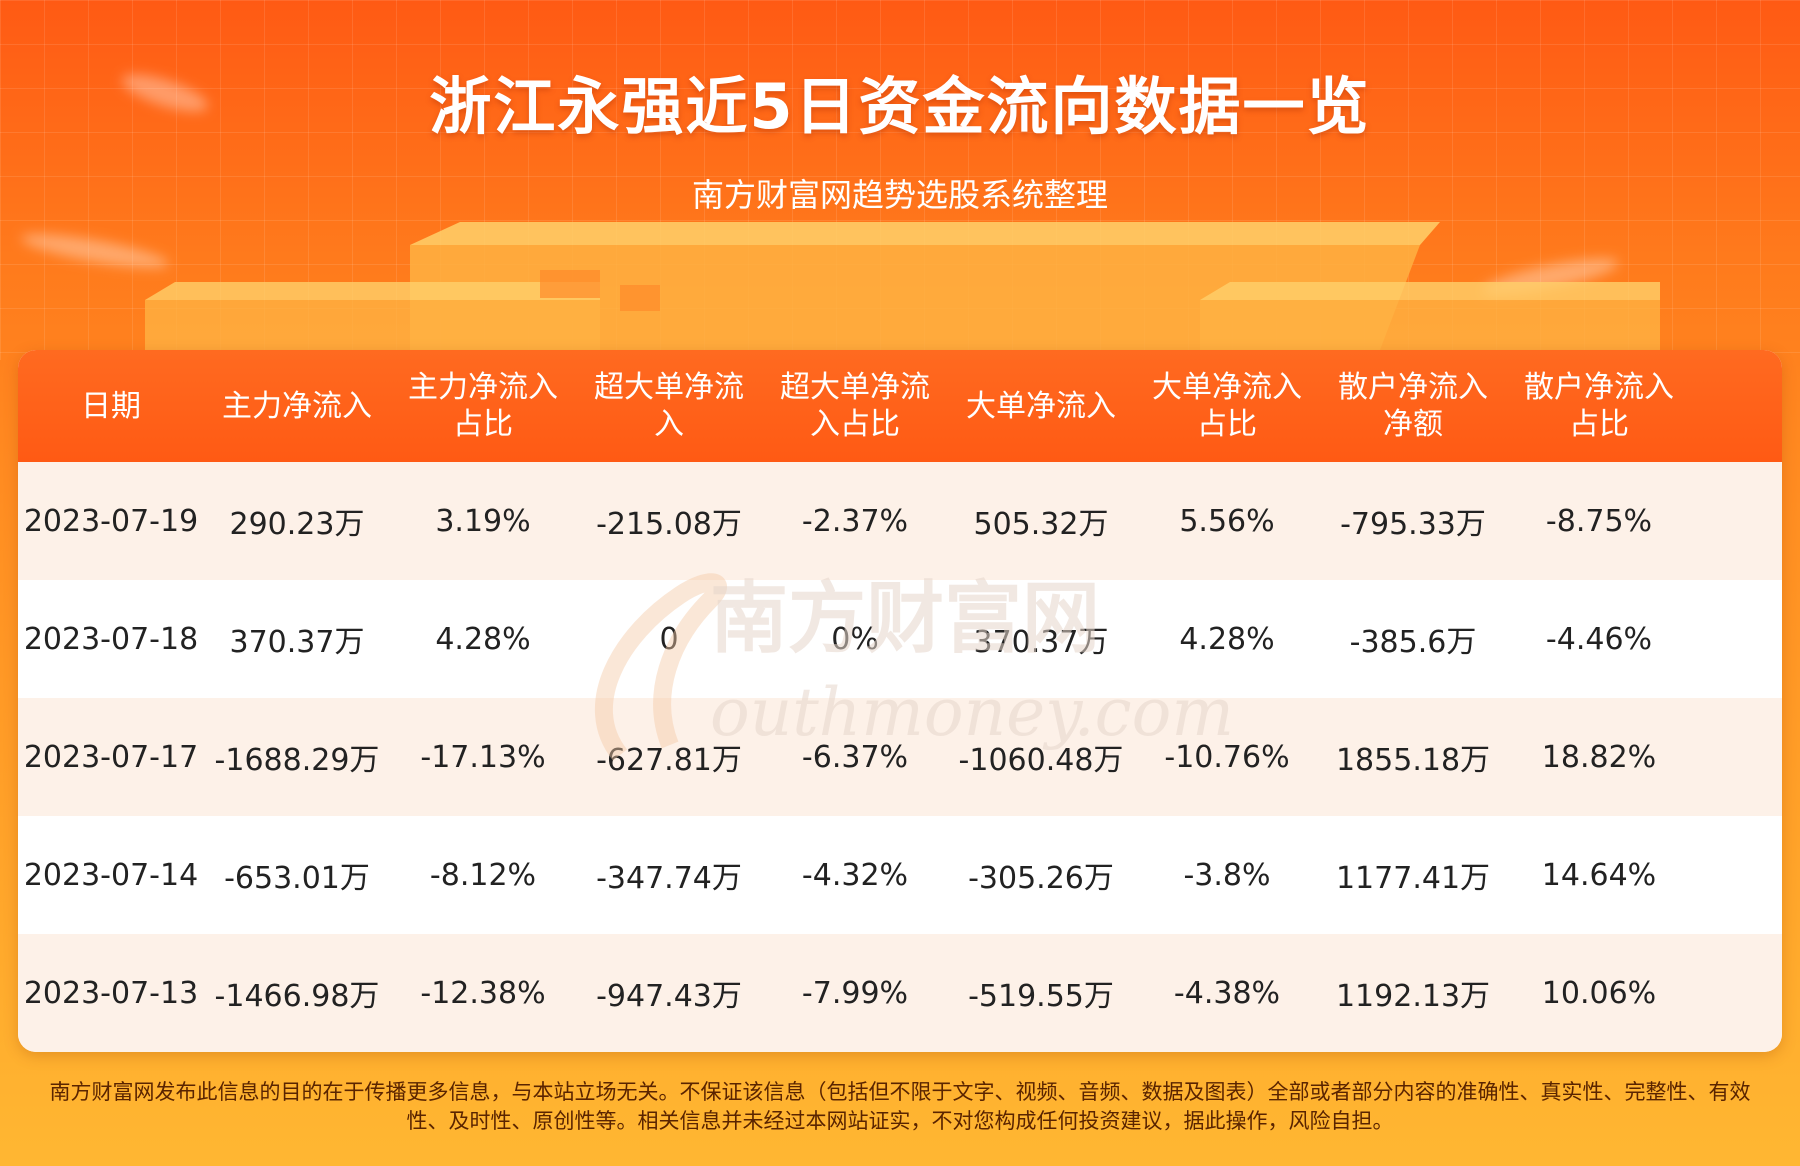 The image size is (1800, 1166). What do you see at coordinates (1599, 639) in the screenshot?
I see `cell-retail-net-inflow-ratio: -4.46%` at bounding box center [1599, 639].